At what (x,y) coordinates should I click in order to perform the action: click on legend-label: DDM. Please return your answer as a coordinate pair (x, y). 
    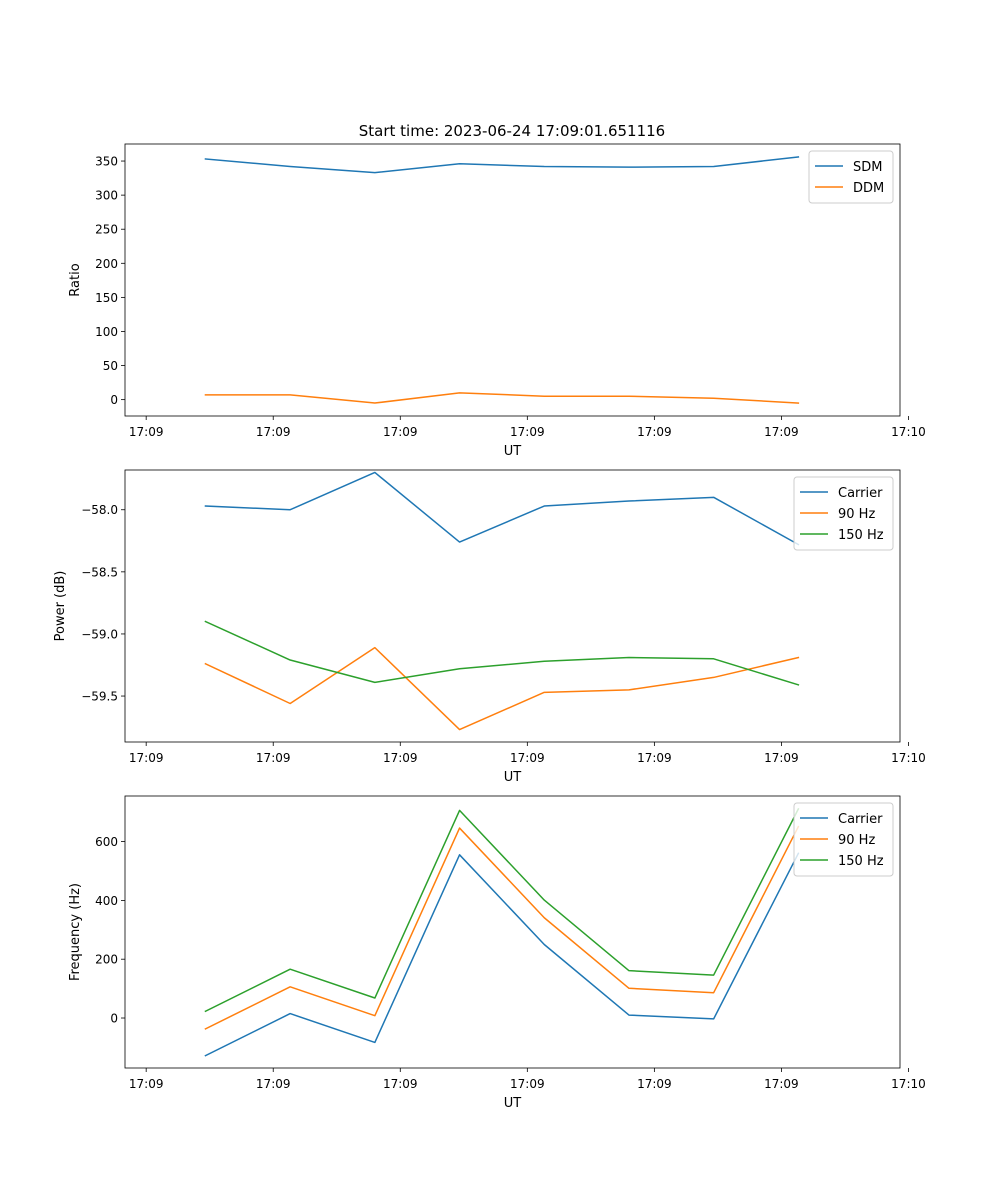
    Looking at the image, I should click on (868, 188).